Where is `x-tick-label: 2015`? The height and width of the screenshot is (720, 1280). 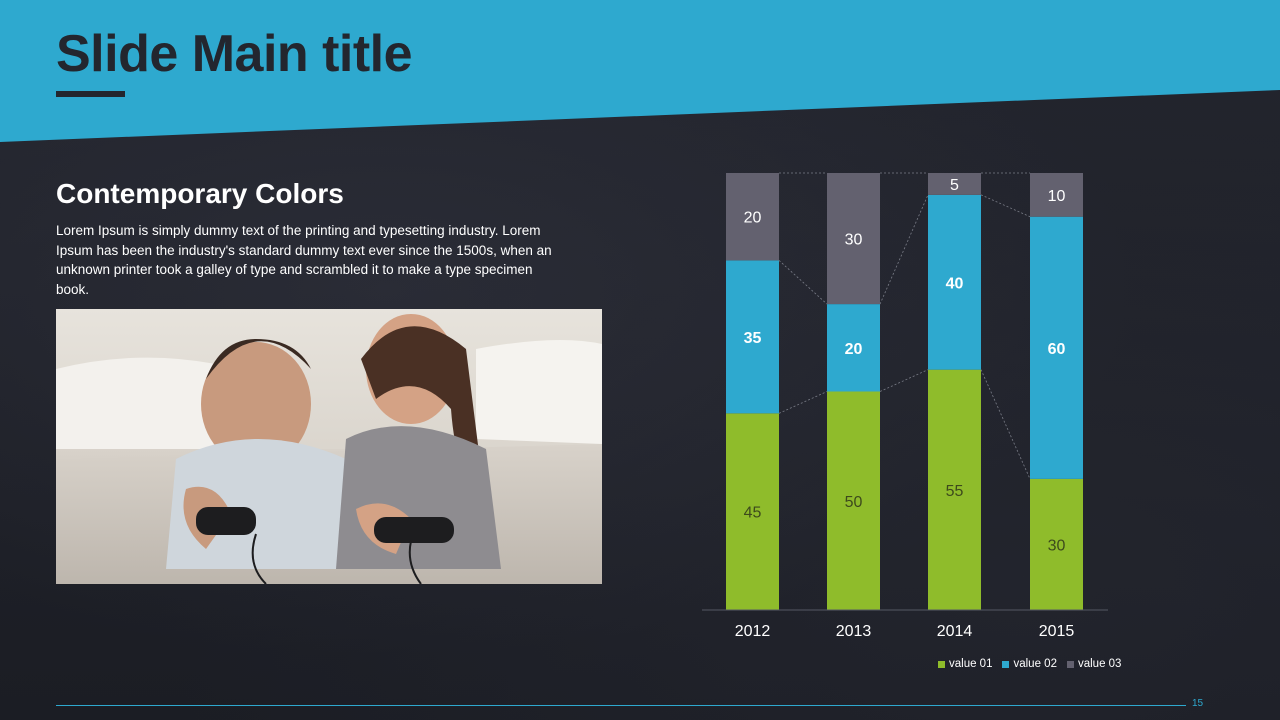 x-tick-label: 2015 is located at coordinates (1057, 631).